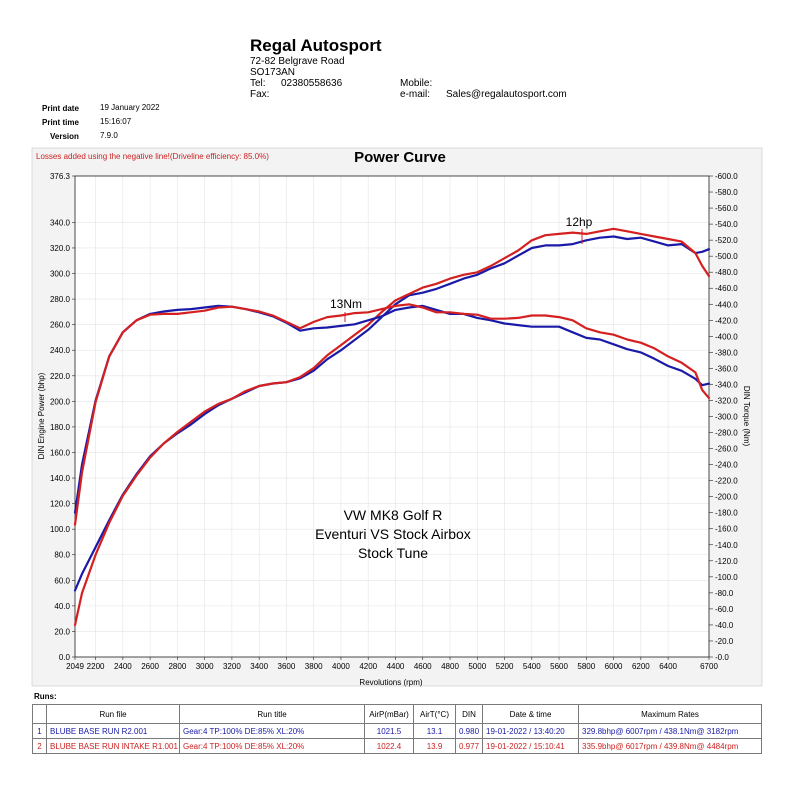 This screenshot has width=800, height=800. I want to click on y2-tick-label: -240.0, so click(726, 465).